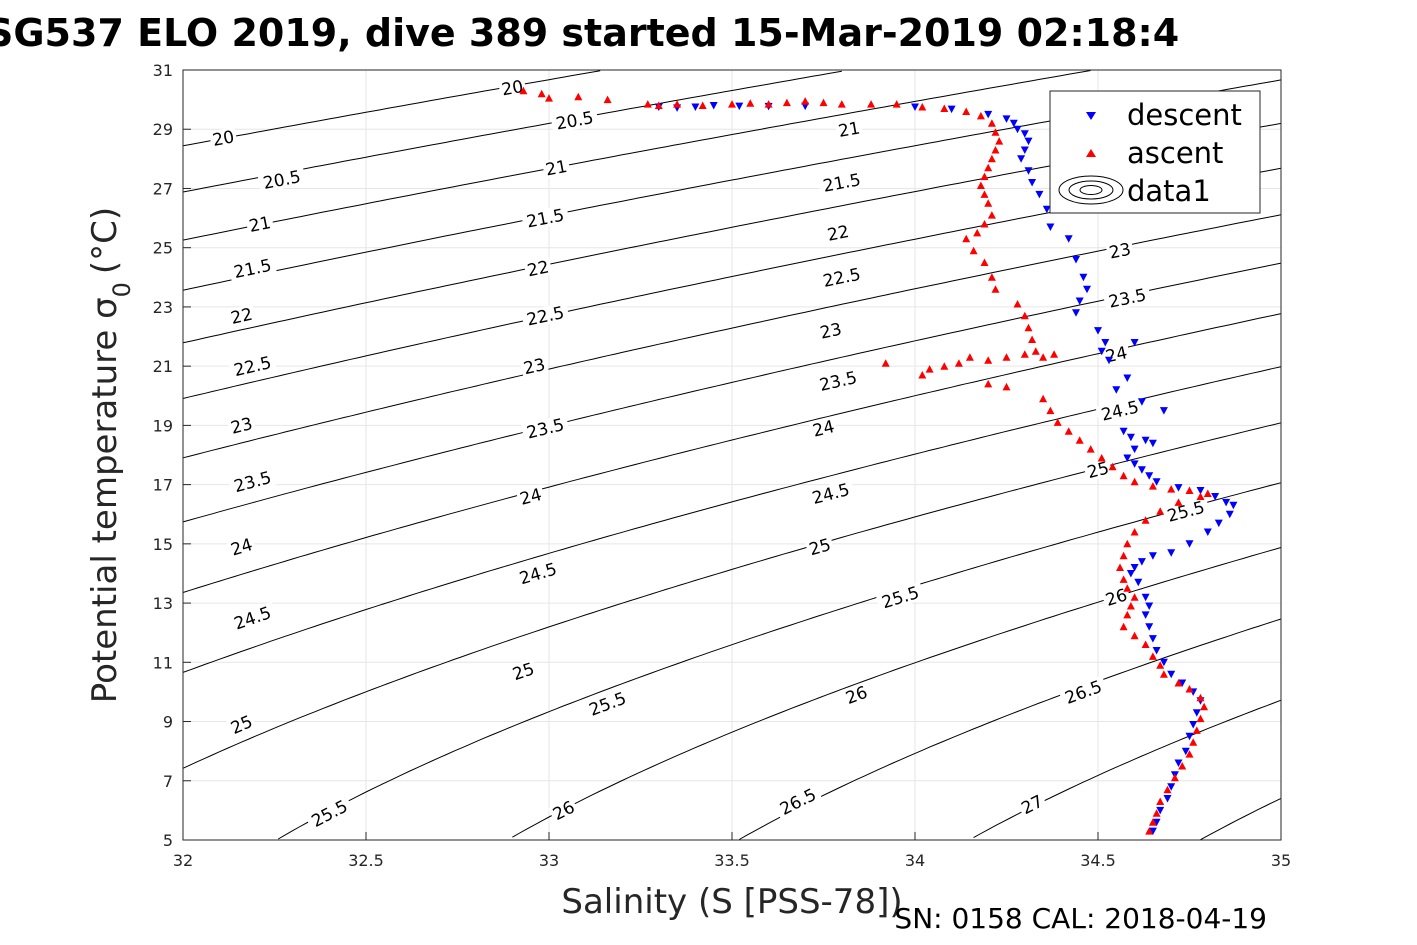 The image size is (1417, 945). Describe the element at coordinates (163, 485) in the screenshot. I see `y-tick-label: 17` at that location.